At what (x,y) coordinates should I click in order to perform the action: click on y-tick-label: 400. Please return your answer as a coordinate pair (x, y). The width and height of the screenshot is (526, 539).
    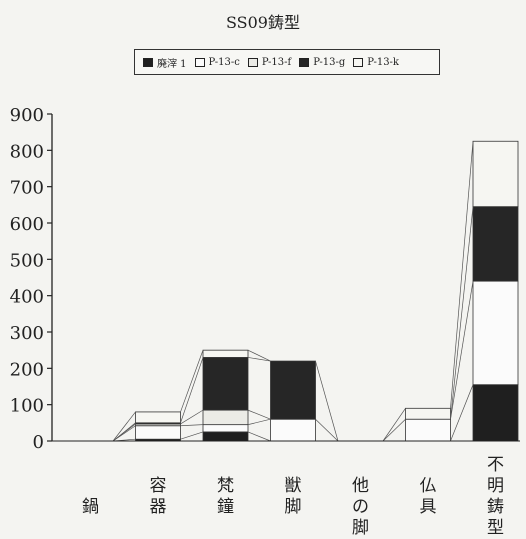
    Looking at the image, I should click on (27, 297).